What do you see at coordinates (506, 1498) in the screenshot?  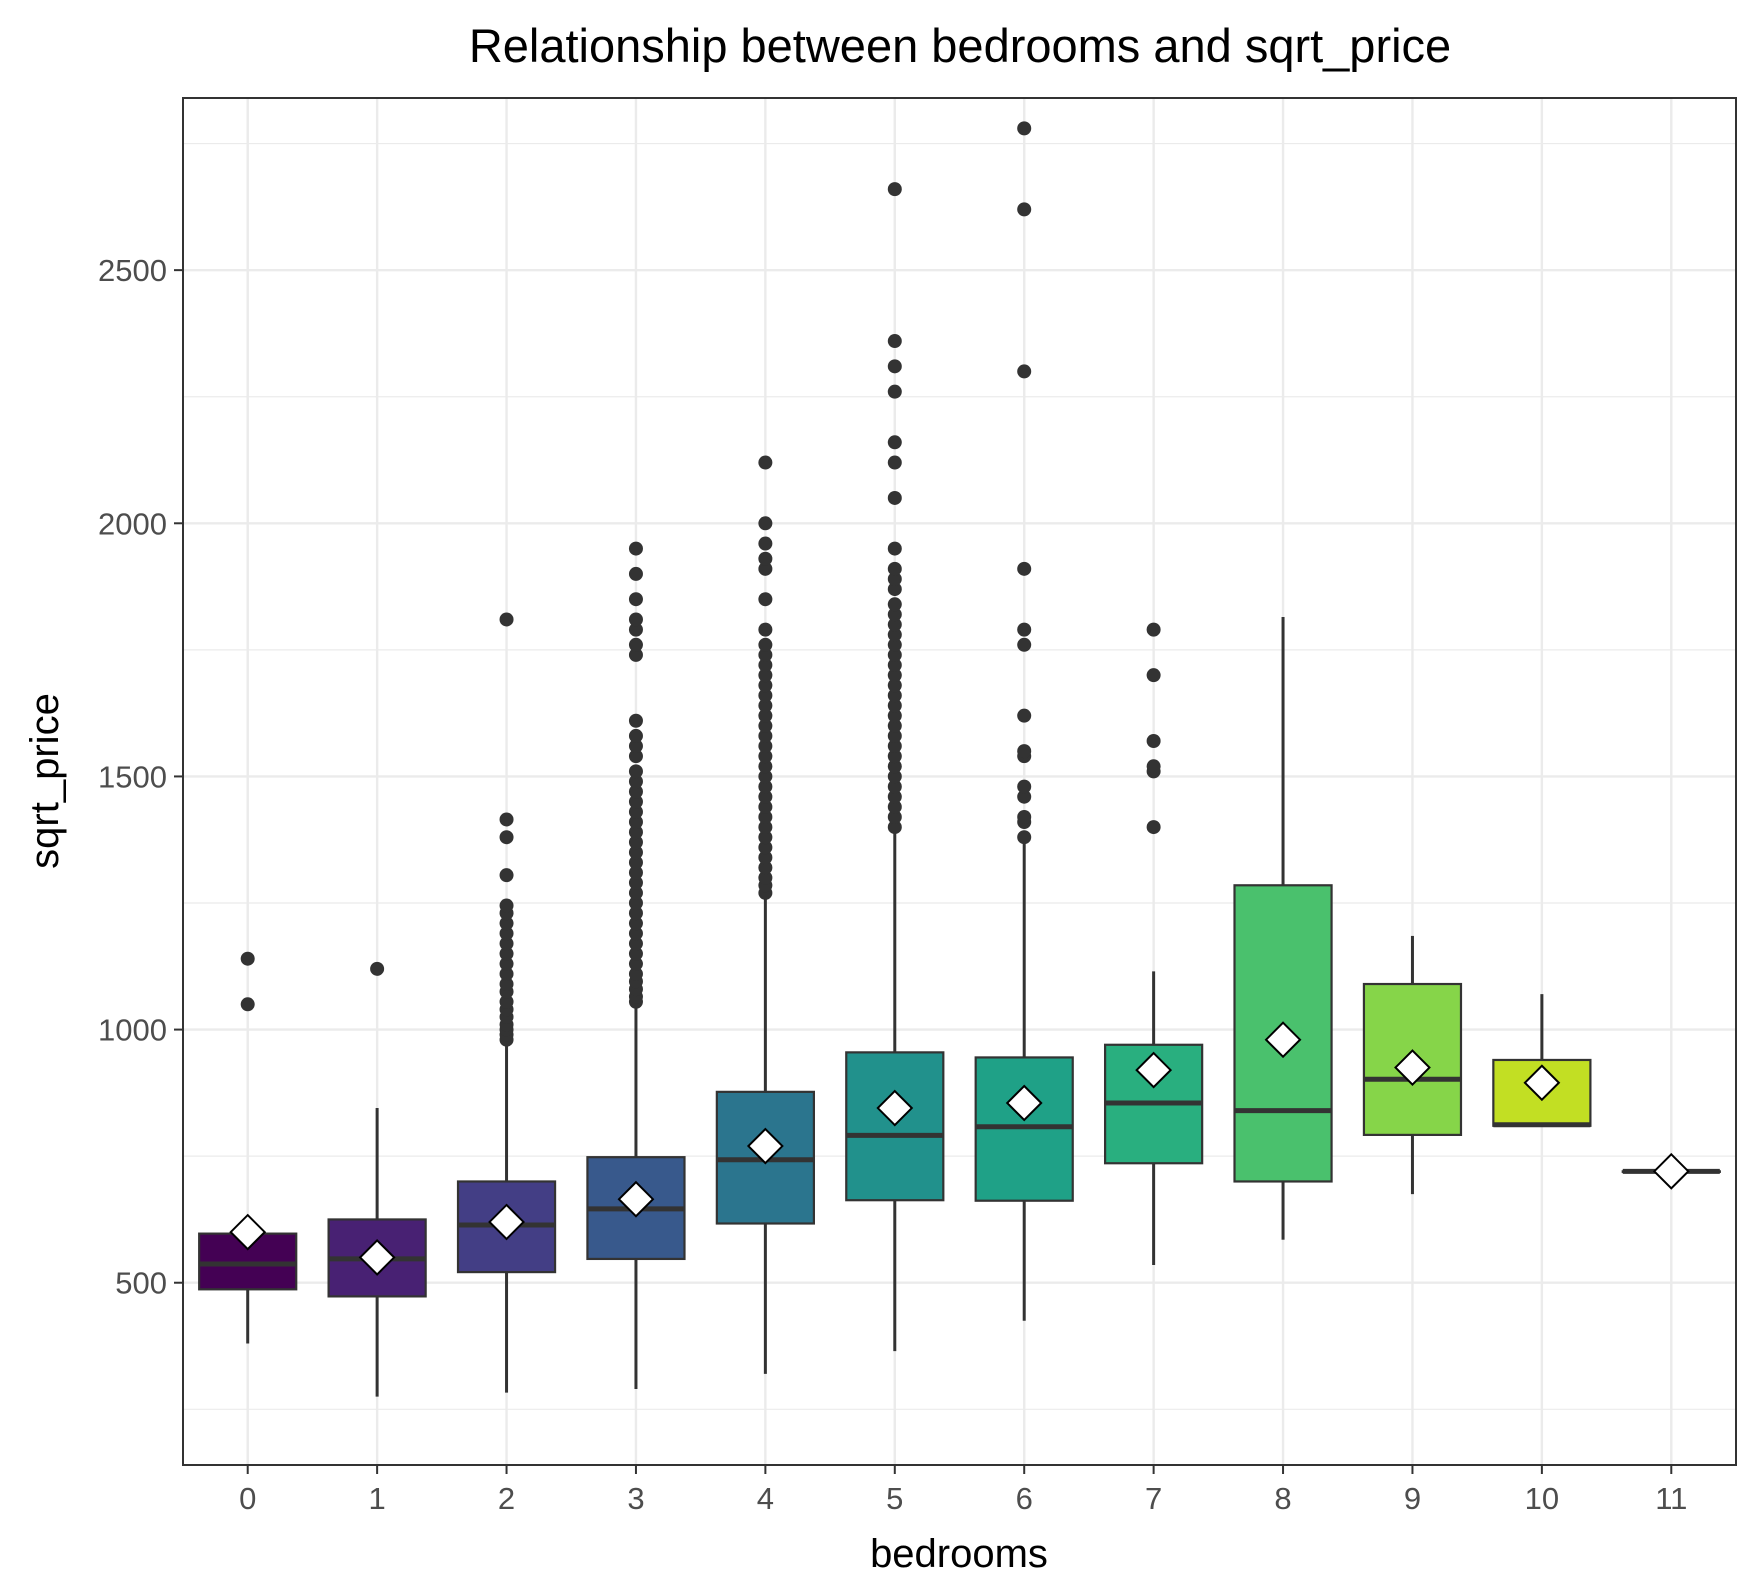 I see `x-tick-label: 2` at bounding box center [506, 1498].